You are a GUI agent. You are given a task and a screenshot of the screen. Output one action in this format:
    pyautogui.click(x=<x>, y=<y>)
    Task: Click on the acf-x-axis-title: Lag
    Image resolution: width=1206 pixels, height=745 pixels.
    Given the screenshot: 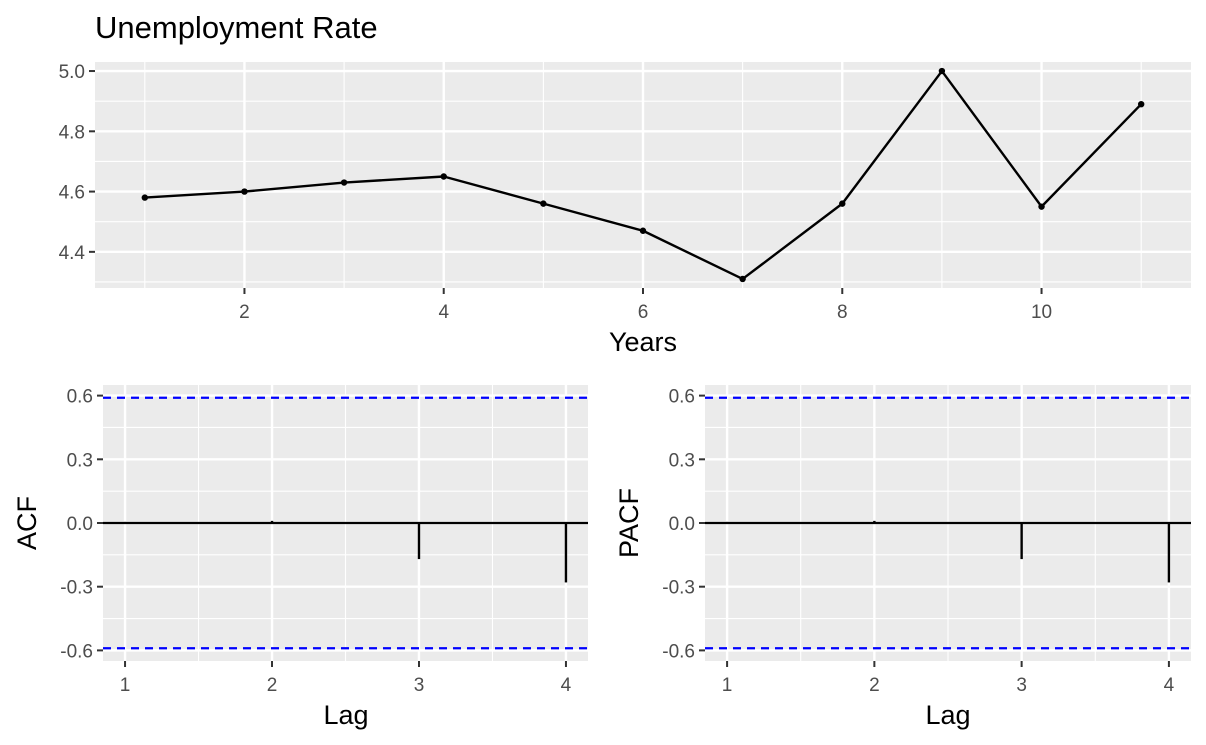 What is the action you would take?
    pyautogui.click(x=345, y=715)
    